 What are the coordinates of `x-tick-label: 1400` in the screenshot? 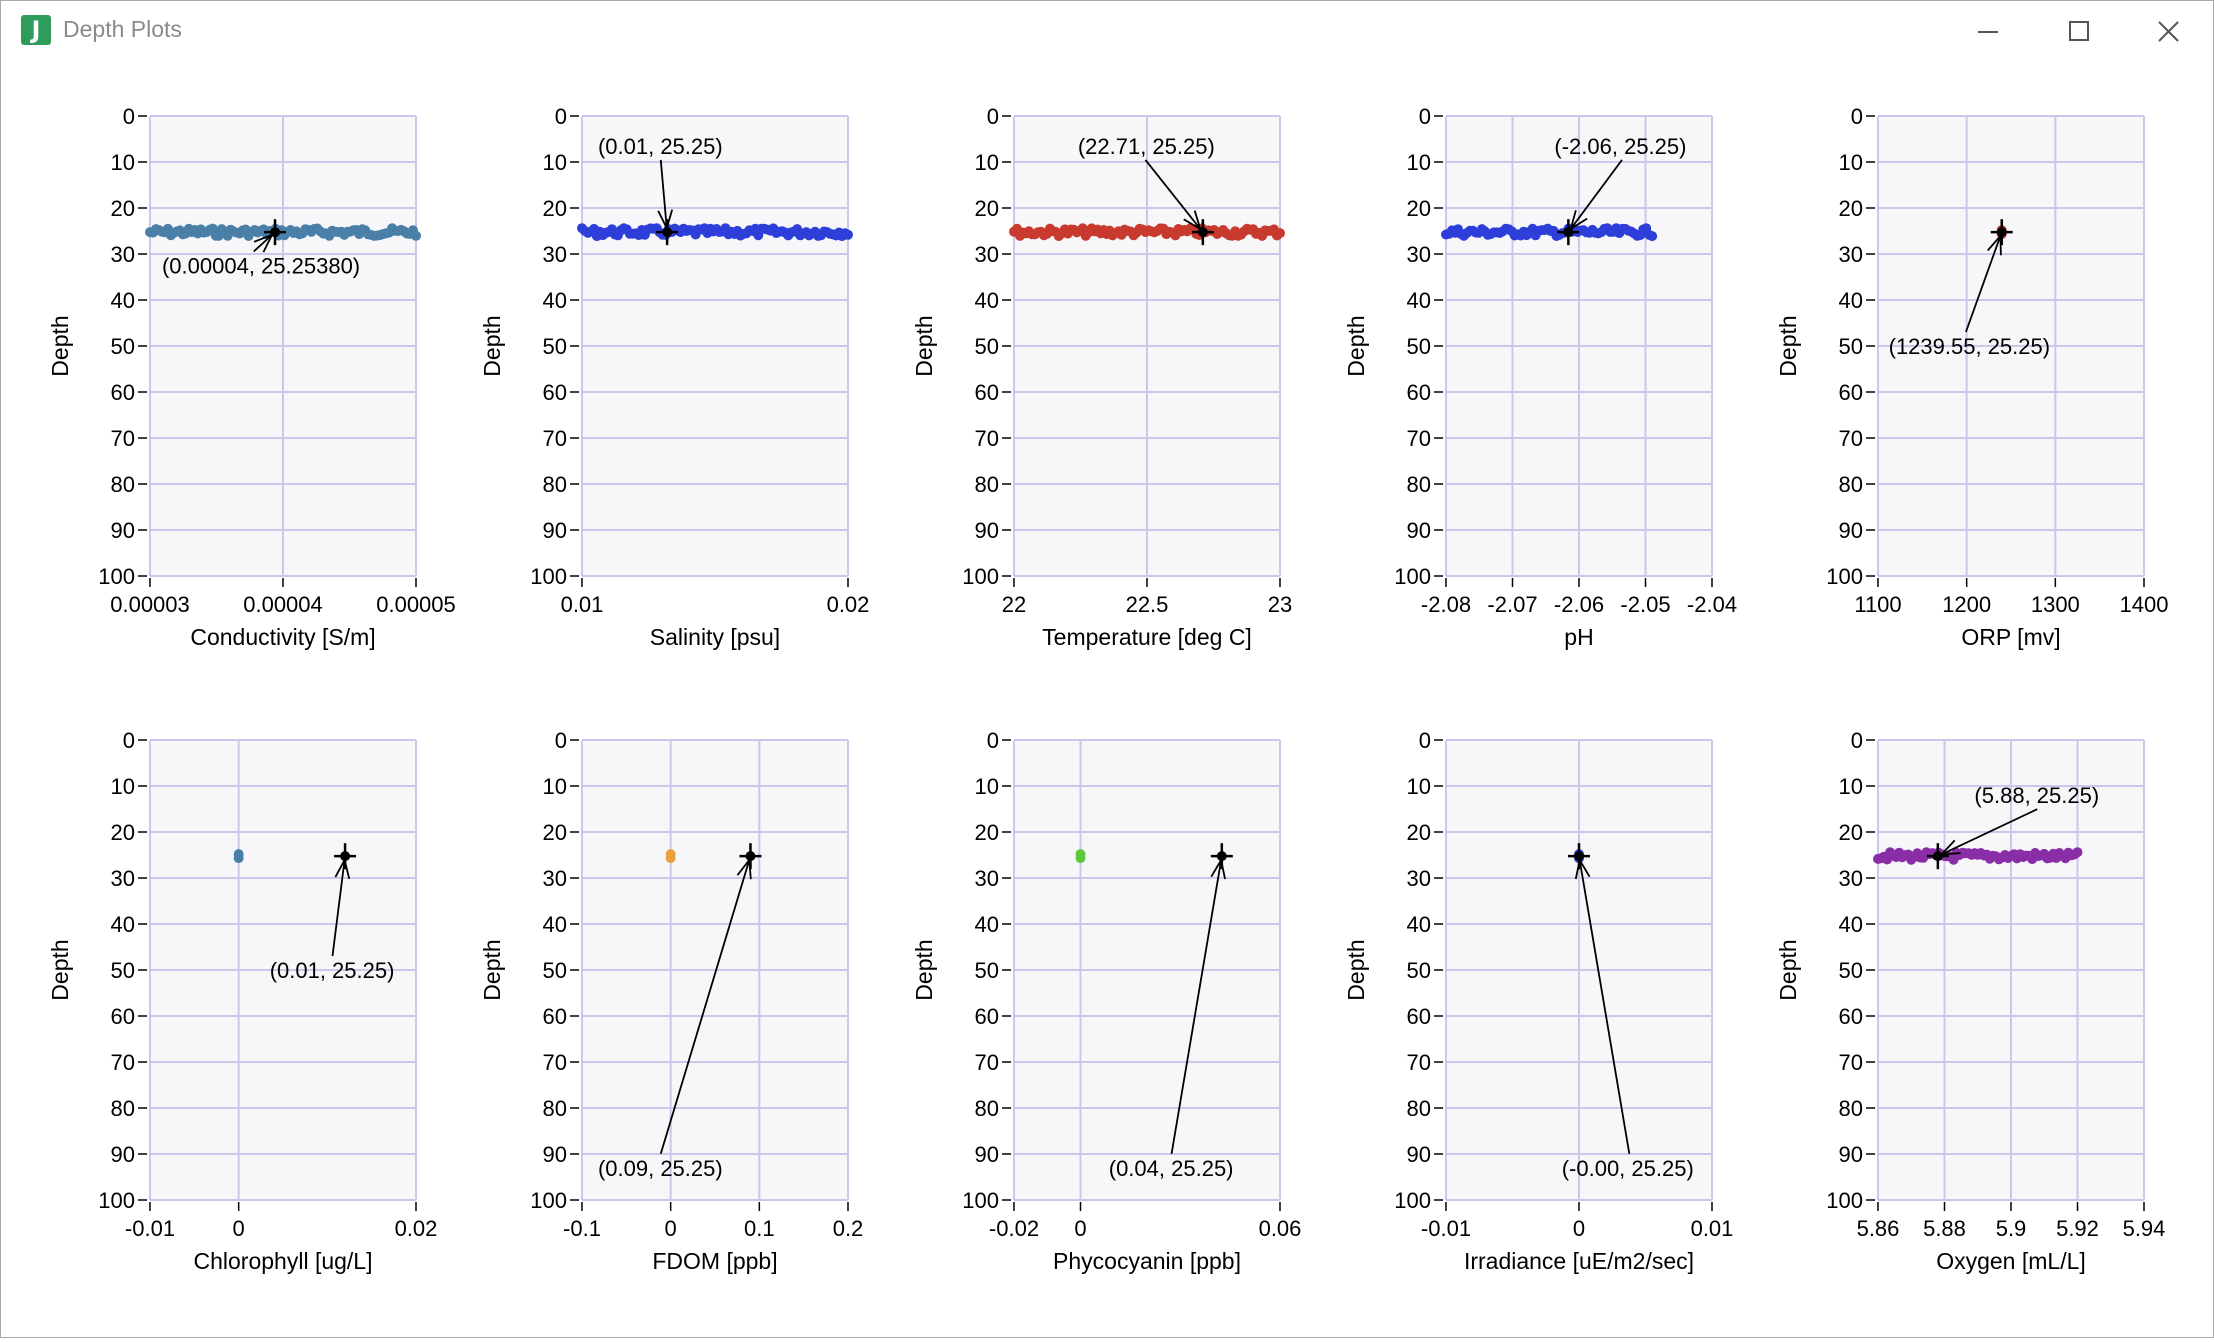 It's located at (2144, 604).